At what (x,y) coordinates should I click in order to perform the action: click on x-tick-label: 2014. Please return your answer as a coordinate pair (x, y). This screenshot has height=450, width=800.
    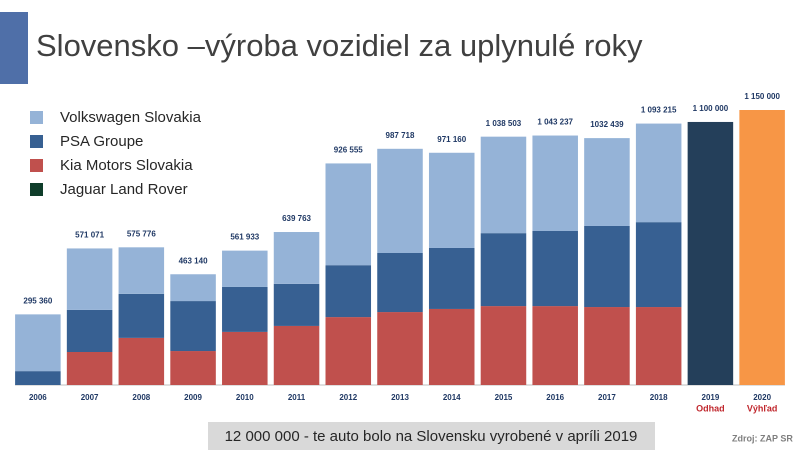
    Looking at the image, I should click on (452, 397).